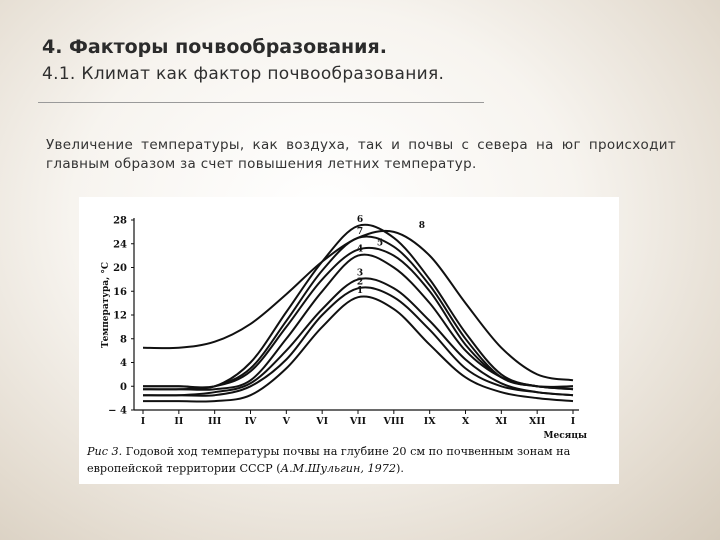 This screenshot has width=720, height=540. I want to click on x-tick-label: III, so click(215, 421).